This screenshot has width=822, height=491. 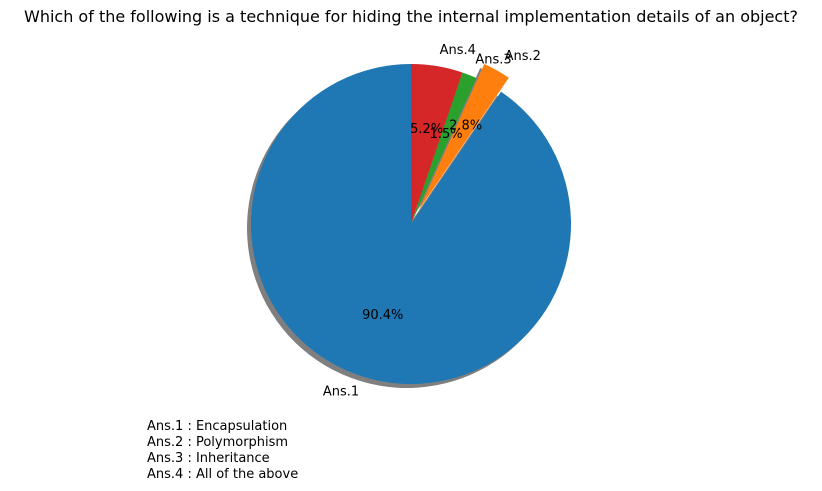 I want to click on answer-key-line-4: Ans.4 : All of the above, so click(x=222, y=474).